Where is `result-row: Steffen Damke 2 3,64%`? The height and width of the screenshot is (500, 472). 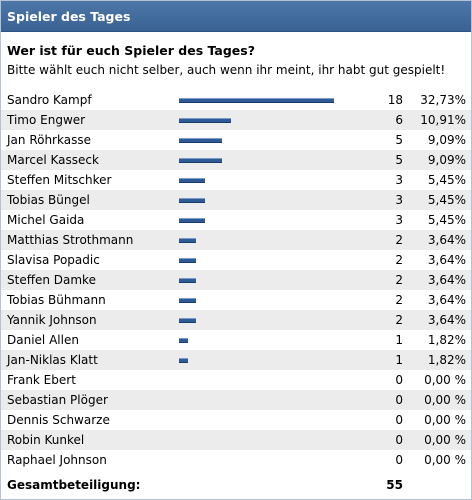
result-row: Steffen Damke 2 3,64% is located at coordinates (236, 280).